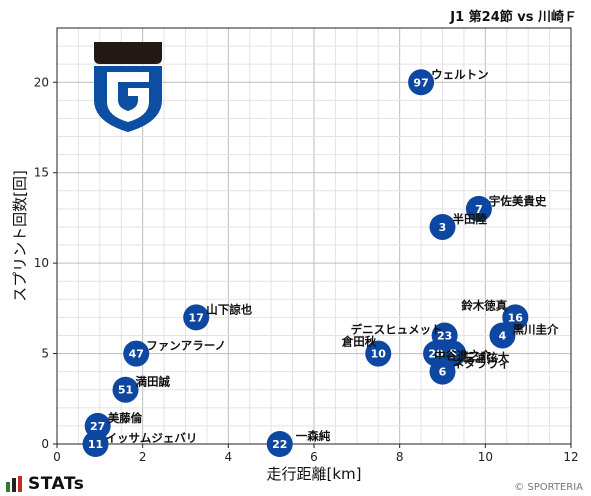 The width and height of the screenshot is (591, 496). What do you see at coordinates (359, 342) in the screenshot?
I see `point-name-label: 倉田秋` at bounding box center [359, 342].